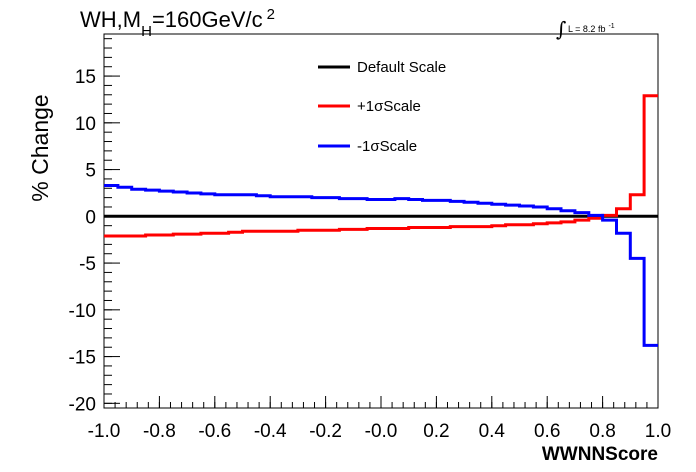 Image resolution: width=696 pixels, height=472 pixels. I want to click on x-tick-label: -0.4, so click(270, 431).